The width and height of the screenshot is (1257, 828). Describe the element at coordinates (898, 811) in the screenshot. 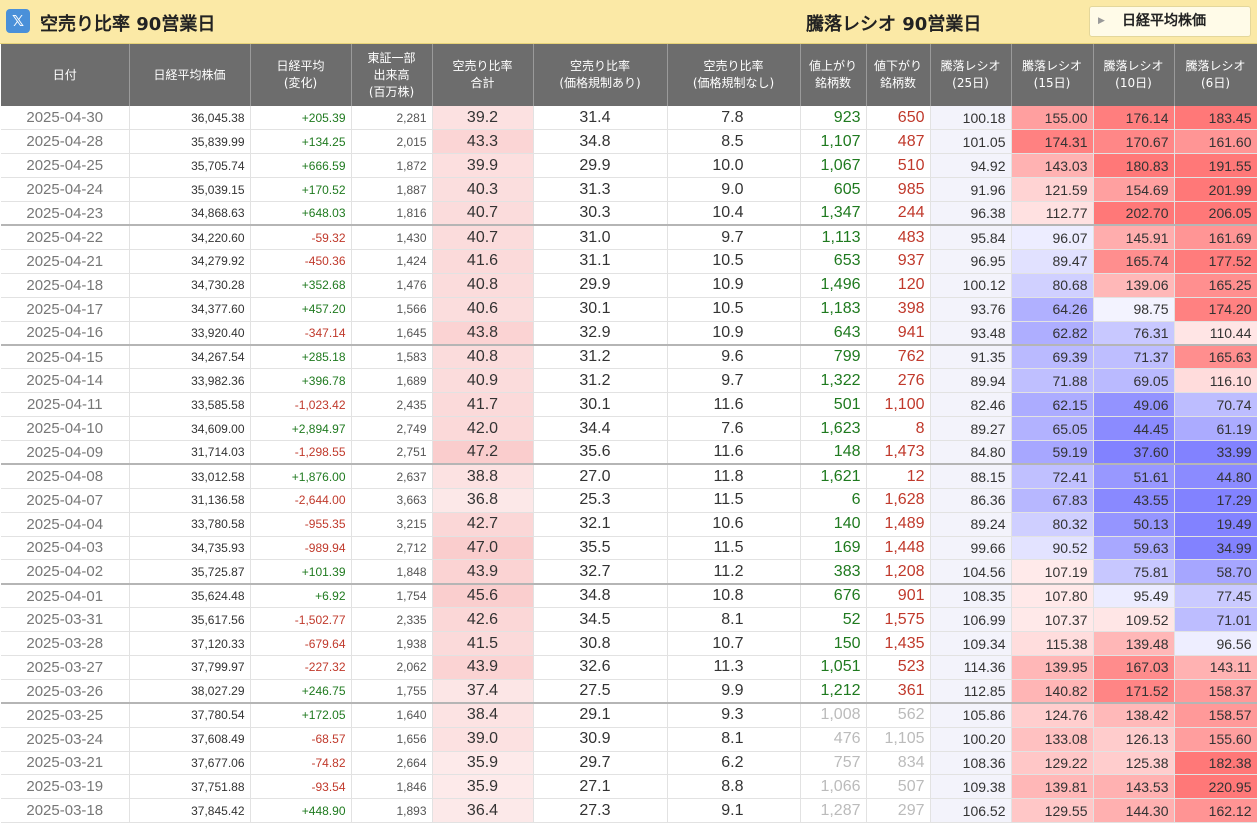

I see `decliners-cell: 297` at that location.